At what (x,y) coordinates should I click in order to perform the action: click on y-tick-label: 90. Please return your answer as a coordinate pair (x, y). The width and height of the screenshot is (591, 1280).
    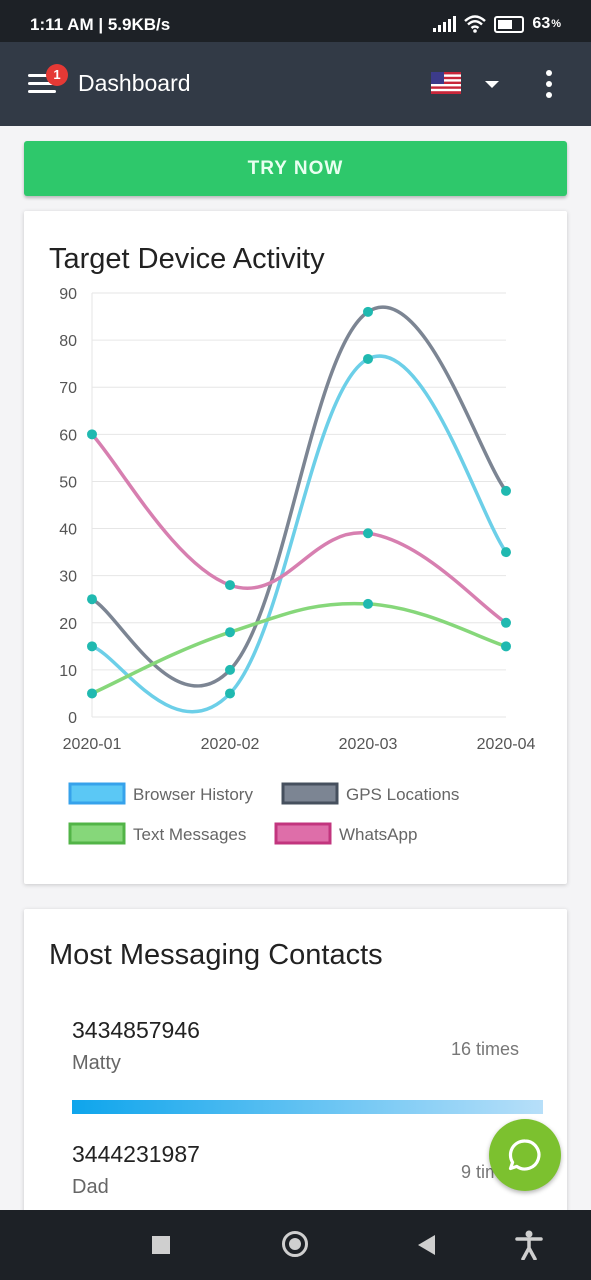
    Looking at the image, I should click on (68, 294).